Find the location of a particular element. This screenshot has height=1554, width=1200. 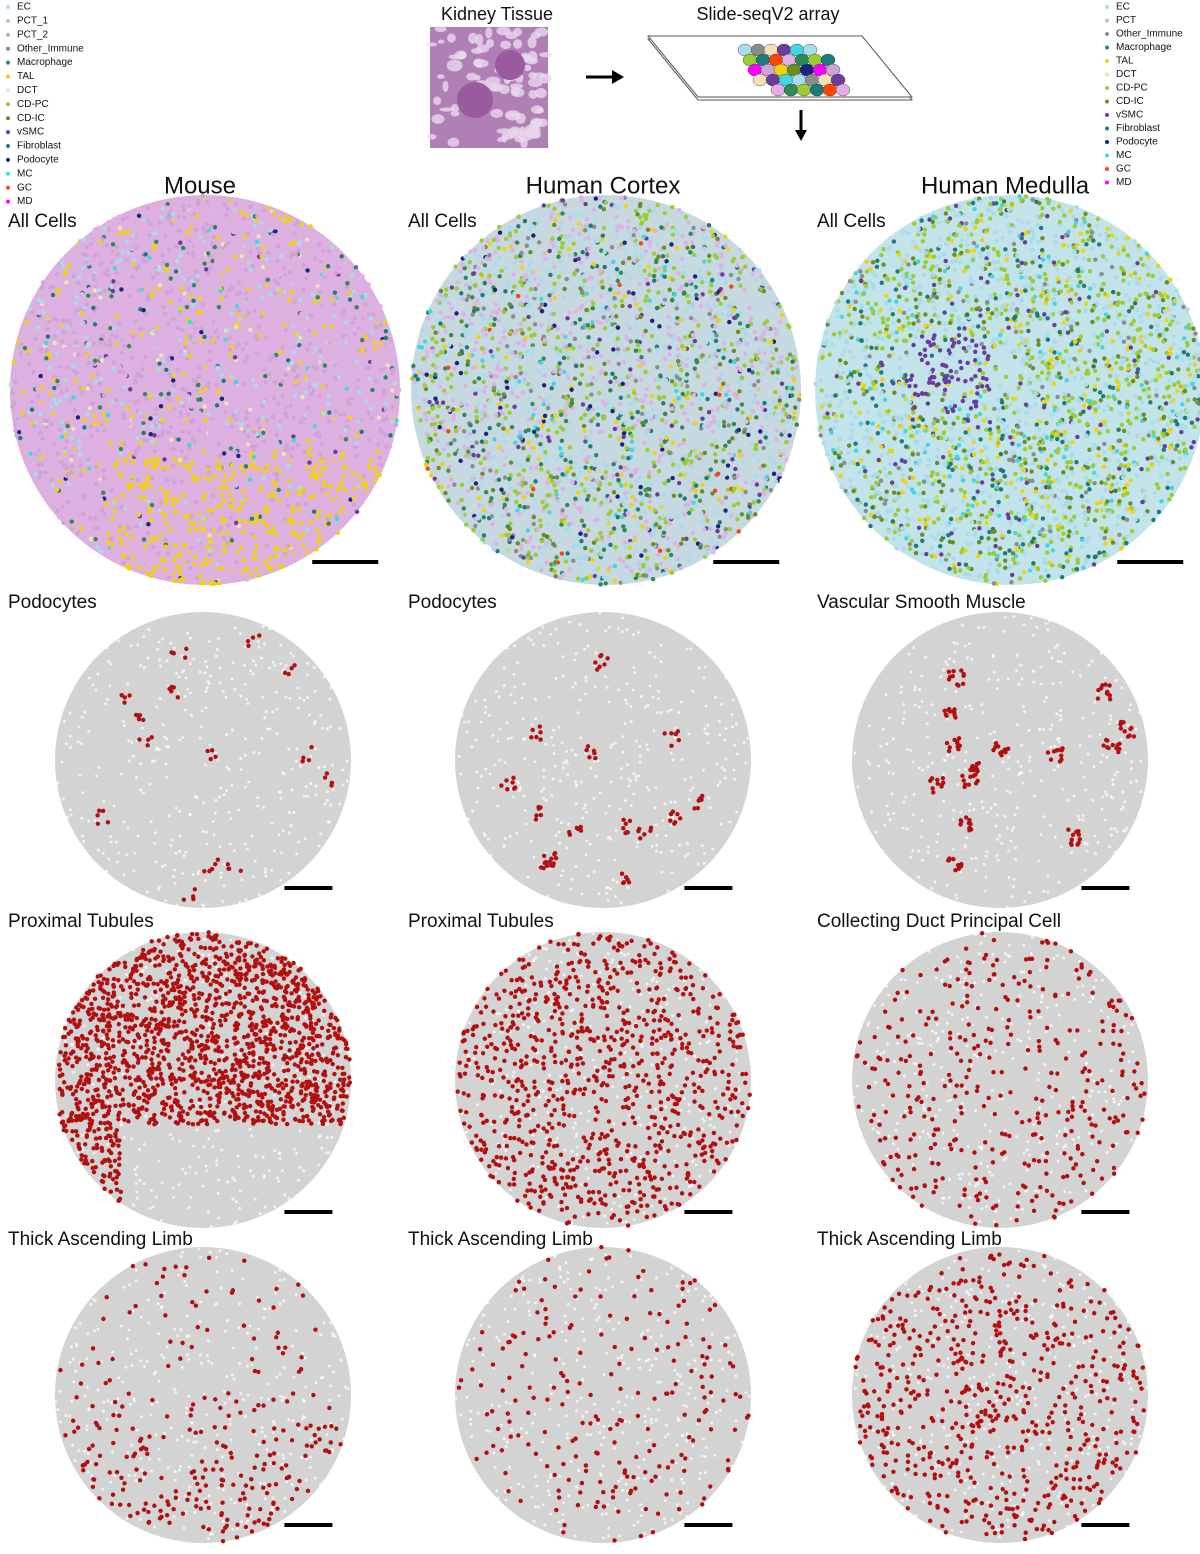

legend-label: CD-PC is located at coordinates (1132, 88).